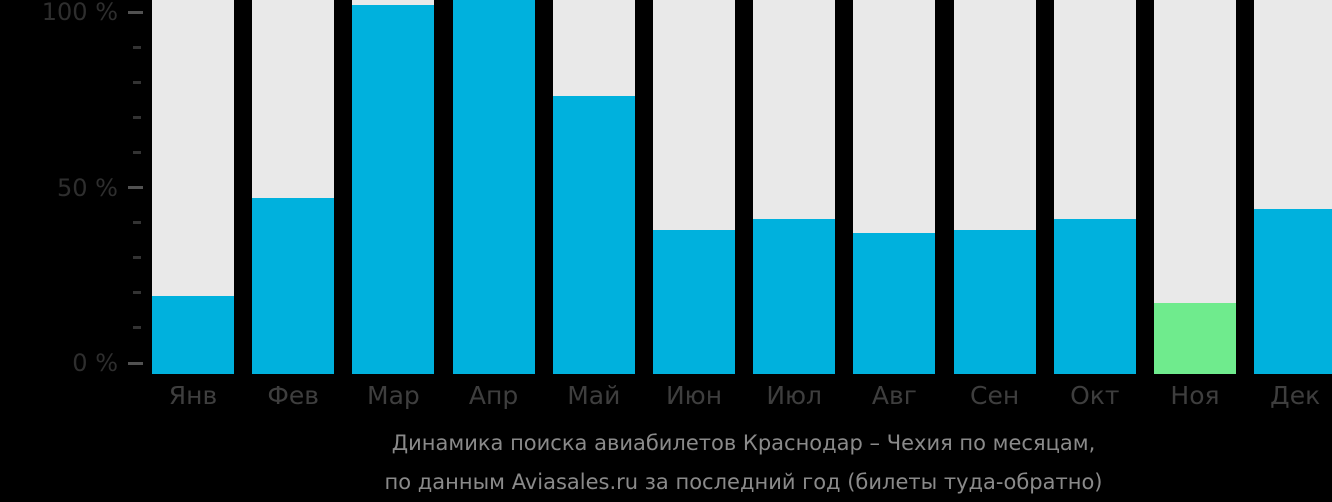 This screenshot has height=502, width=1332. What do you see at coordinates (794, 296) in the screenshot?
I see `bar-jul` at bounding box center [794, 296].